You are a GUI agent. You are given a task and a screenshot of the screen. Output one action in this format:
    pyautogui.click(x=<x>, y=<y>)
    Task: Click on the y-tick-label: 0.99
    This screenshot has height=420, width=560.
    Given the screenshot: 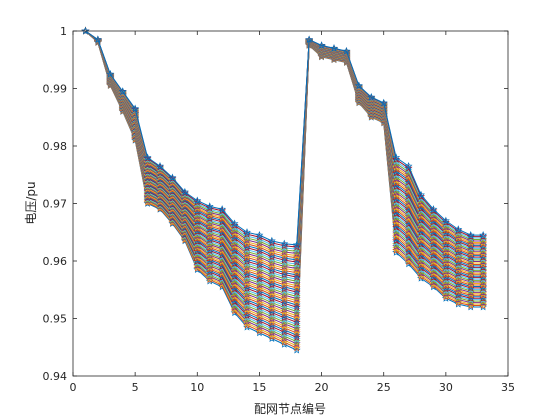 What is the action you would take?
    pyautogui.click(x=55, y=89)
    